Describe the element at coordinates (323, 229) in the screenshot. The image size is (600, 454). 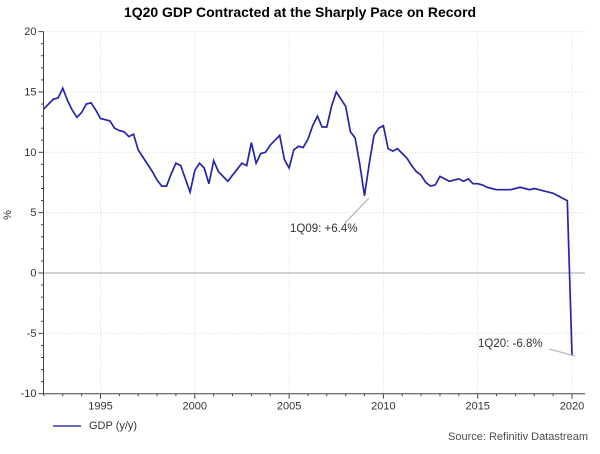
I see `annotation-label-1q09: 1Q09: +6.4%` at that location.